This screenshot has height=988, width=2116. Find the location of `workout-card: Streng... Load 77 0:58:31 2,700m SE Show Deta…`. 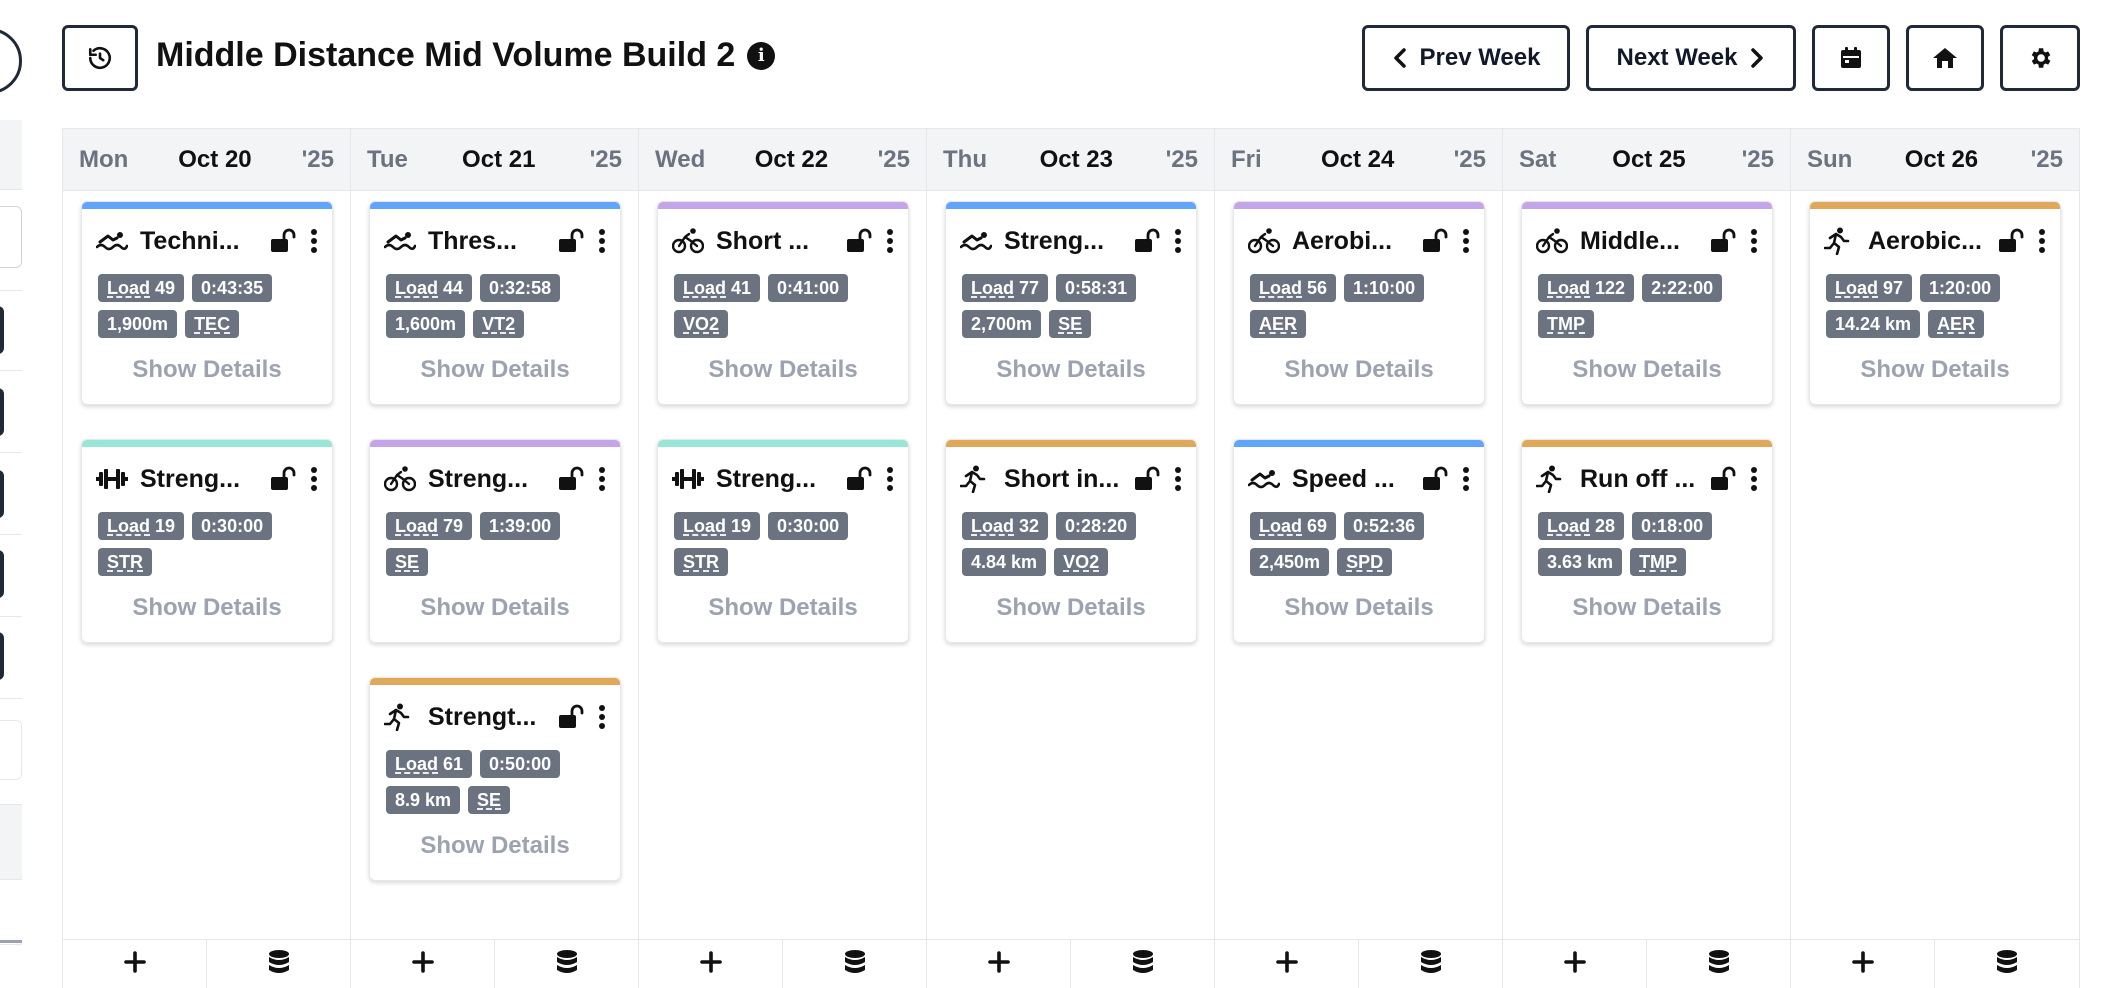

workout-card: Streng... Load 77 0:58:31 2,700m SE Show Deta… is located at coordinates (1071, 303).